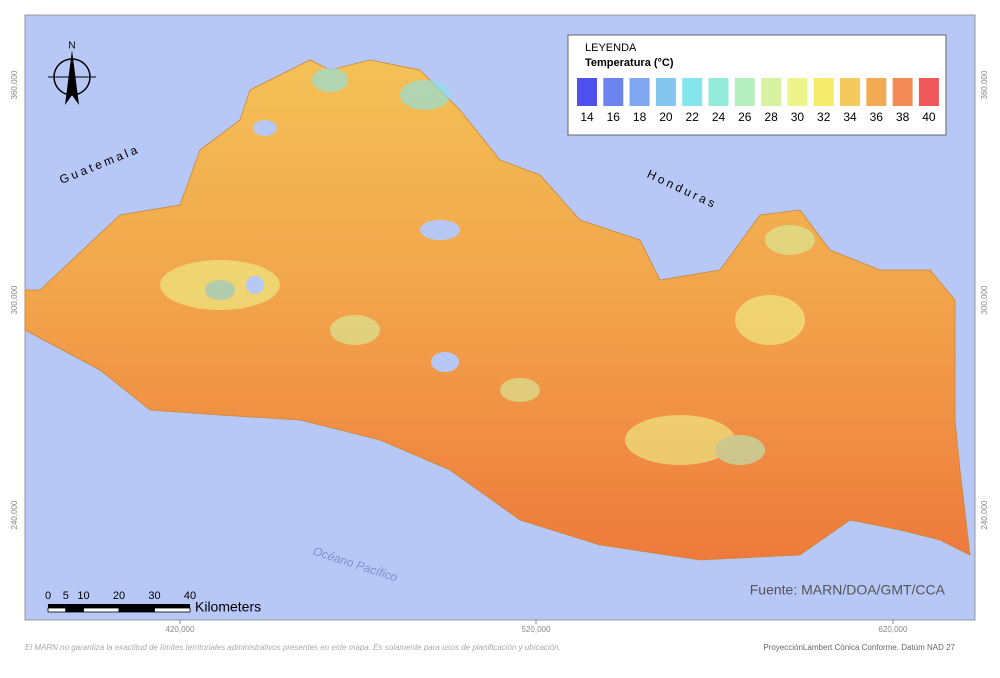 This screenshot has height=678, width=1000. I want to click on scale-label: 40, so click(190, 596).